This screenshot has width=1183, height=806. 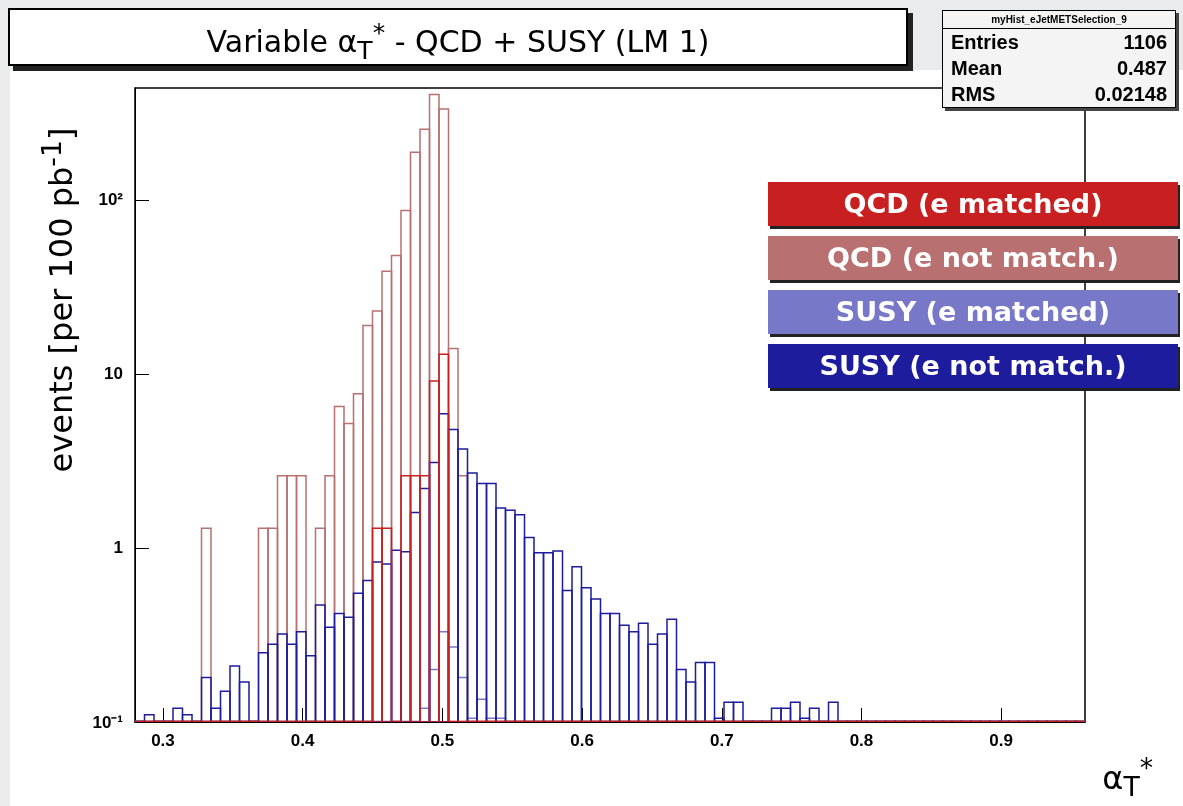 What do you see at coordinates (1141, 68) in the screenshot?
I see `text: 0.487` at bounding box center [1141, 68].